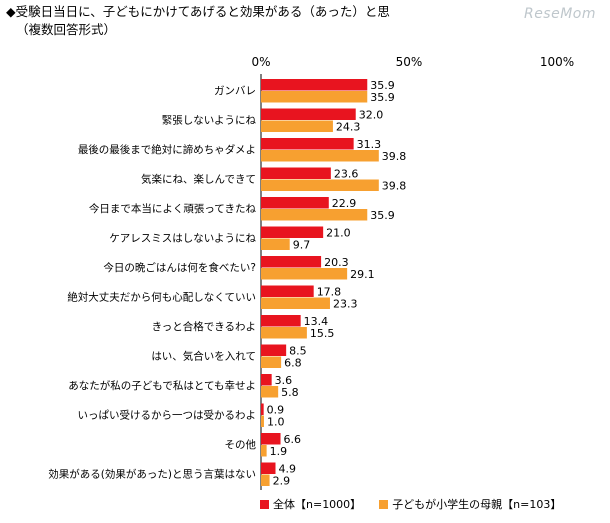 This screenshot has width=610, height=523. I want to click on data-label-all: 0.9, so click(276, 410).